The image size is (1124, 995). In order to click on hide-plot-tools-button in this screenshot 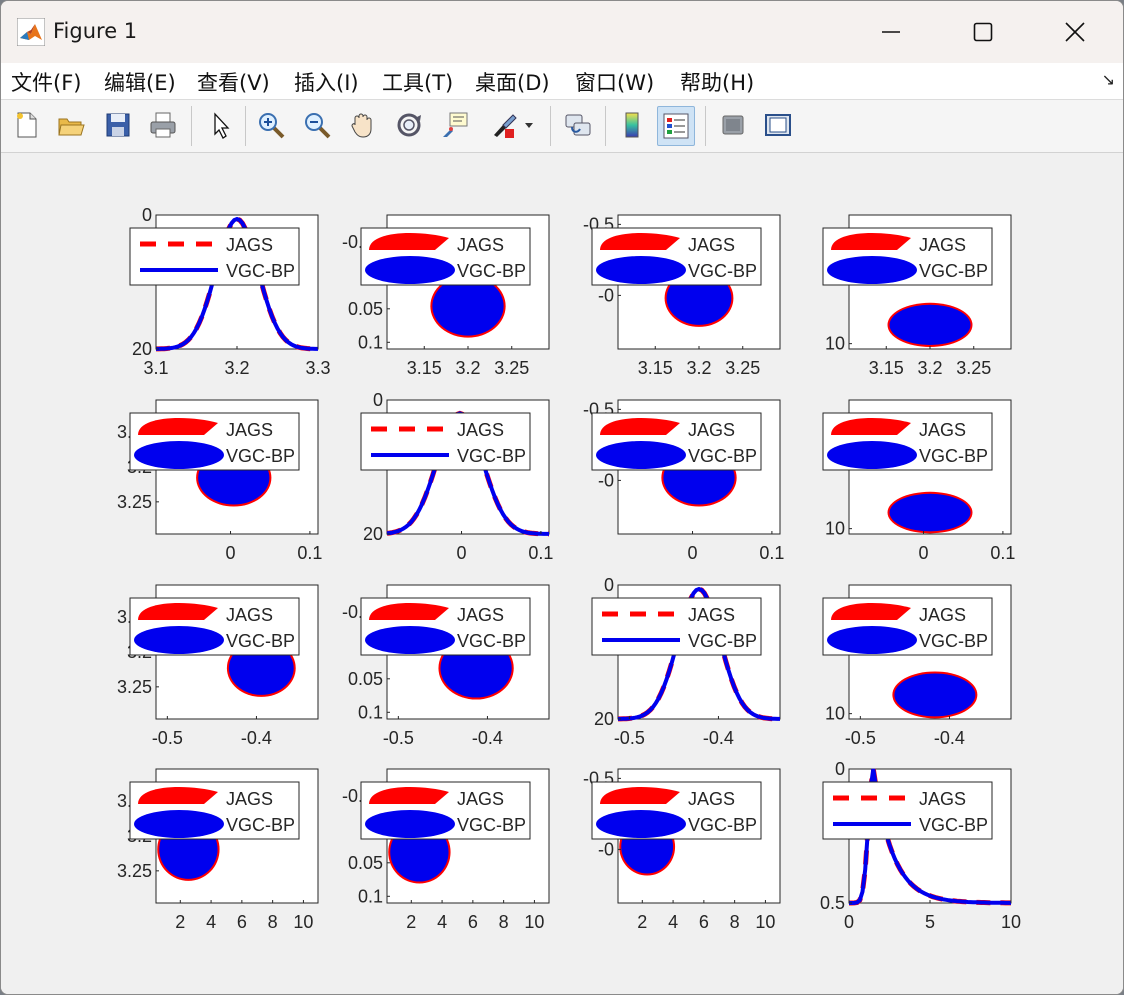, I will do `click(733, 125)`.